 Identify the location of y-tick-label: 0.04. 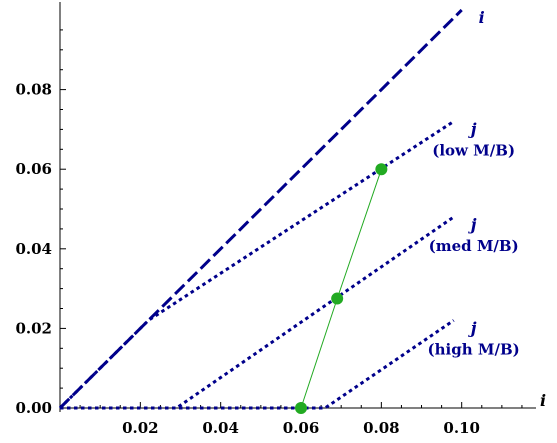
(33, 249).